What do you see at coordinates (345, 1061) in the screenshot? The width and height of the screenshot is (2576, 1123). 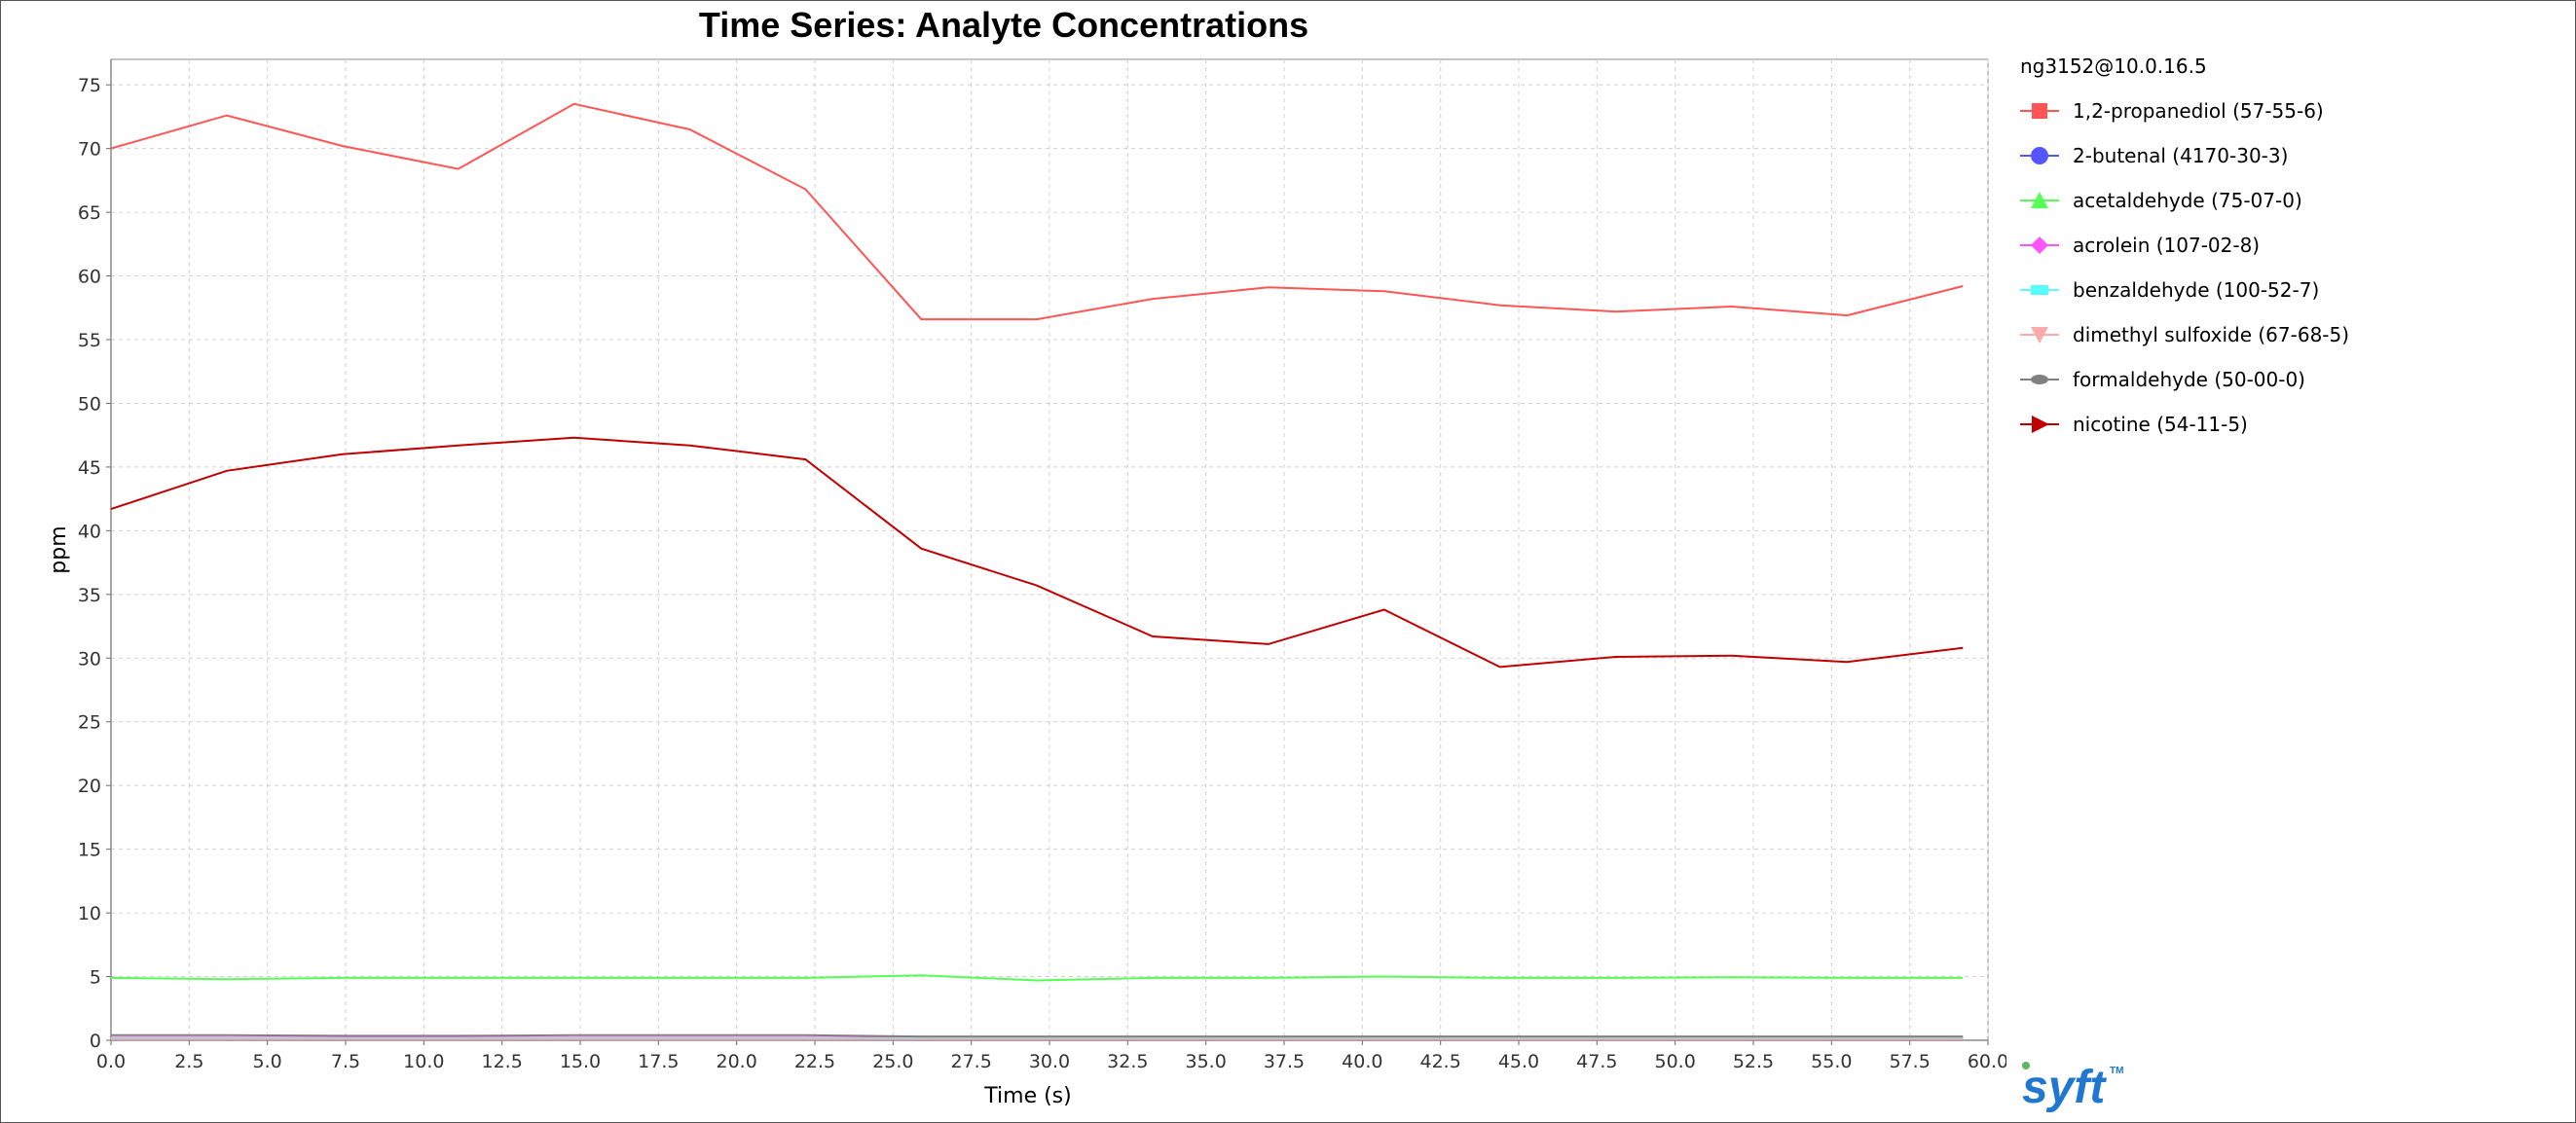 I see `x-tick-label: 7.5` at bounding box center [345, 1061].